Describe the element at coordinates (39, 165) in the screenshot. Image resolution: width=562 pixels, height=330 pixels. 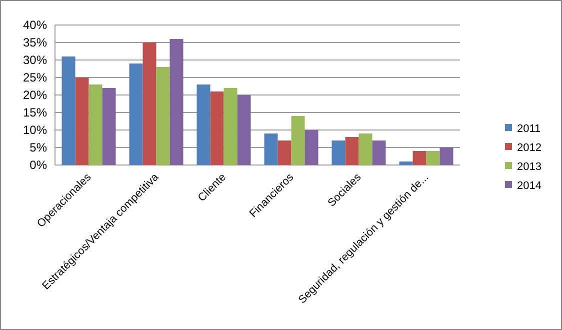
I see `y-tick-label: 0%` at that location.